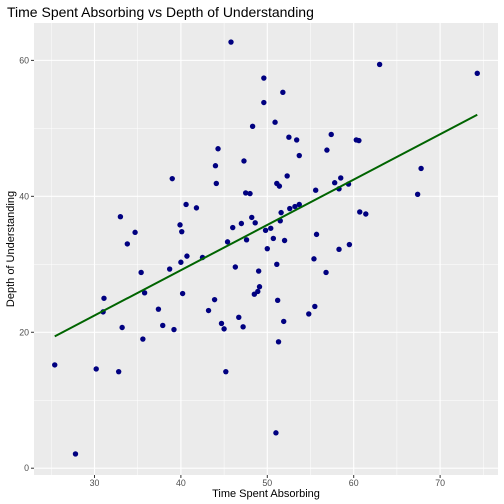  What do you see at coordinates (24, 332) in the screenshot?
I see `y-tick-label: 20` at bounding box center [24, 332].